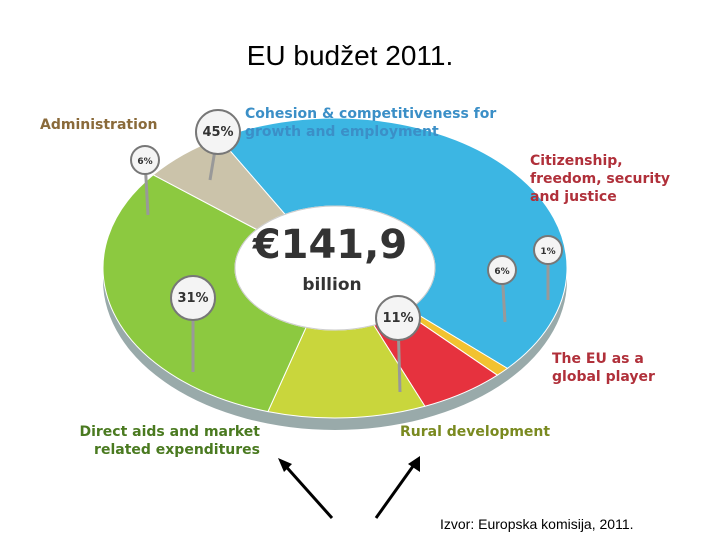 This screenshot has width=720, height=540. I want to click on donut-hole, so click(335, 268).